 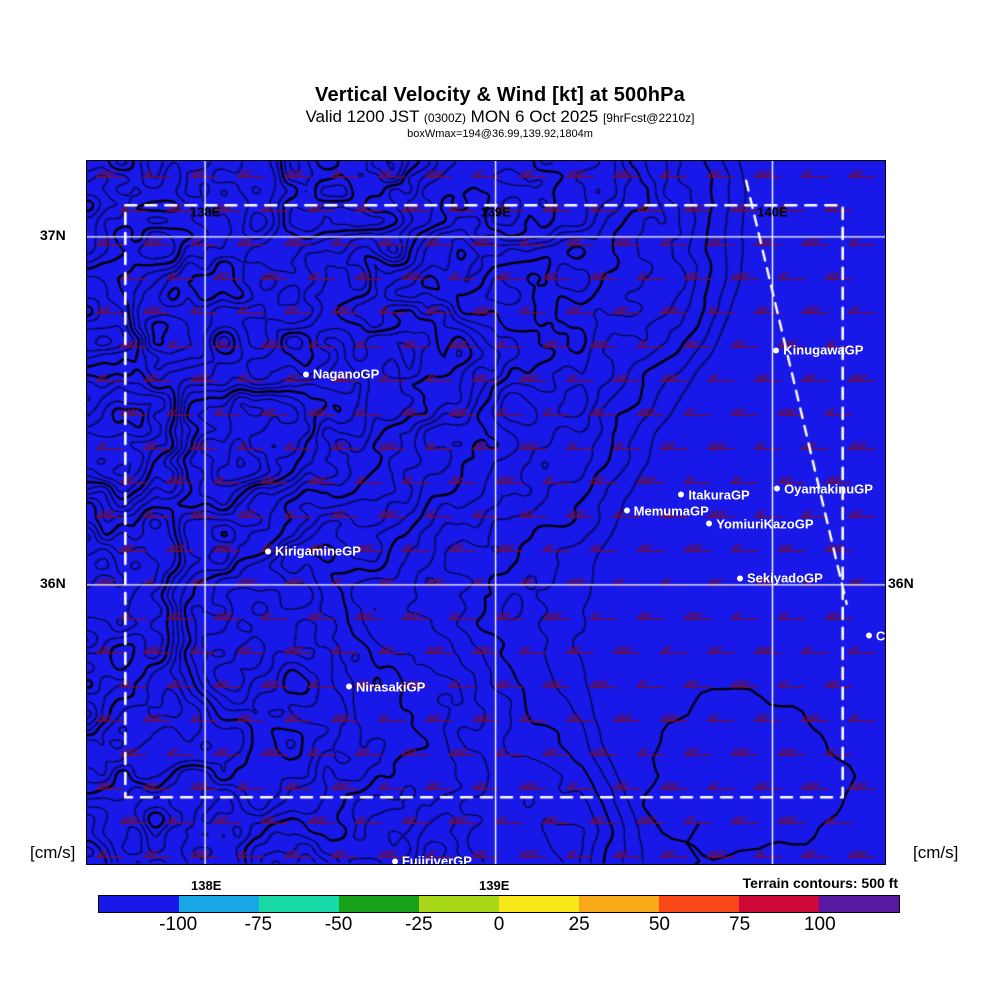 I want to click on station-label: NaganoGP, so click(x=346, y=374).